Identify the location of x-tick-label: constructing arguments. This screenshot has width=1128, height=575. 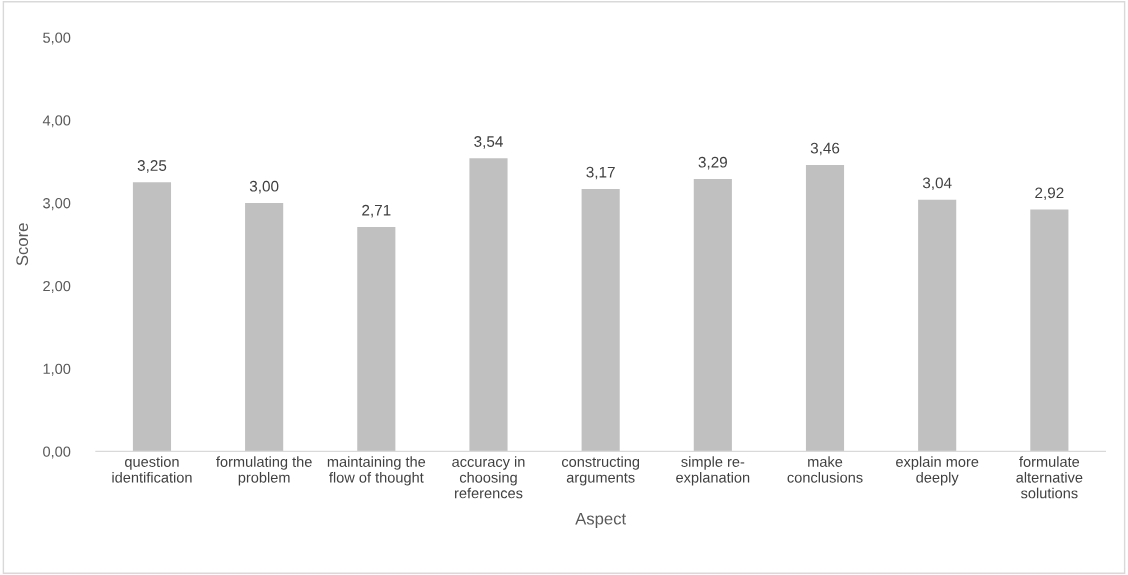
(600, 471).